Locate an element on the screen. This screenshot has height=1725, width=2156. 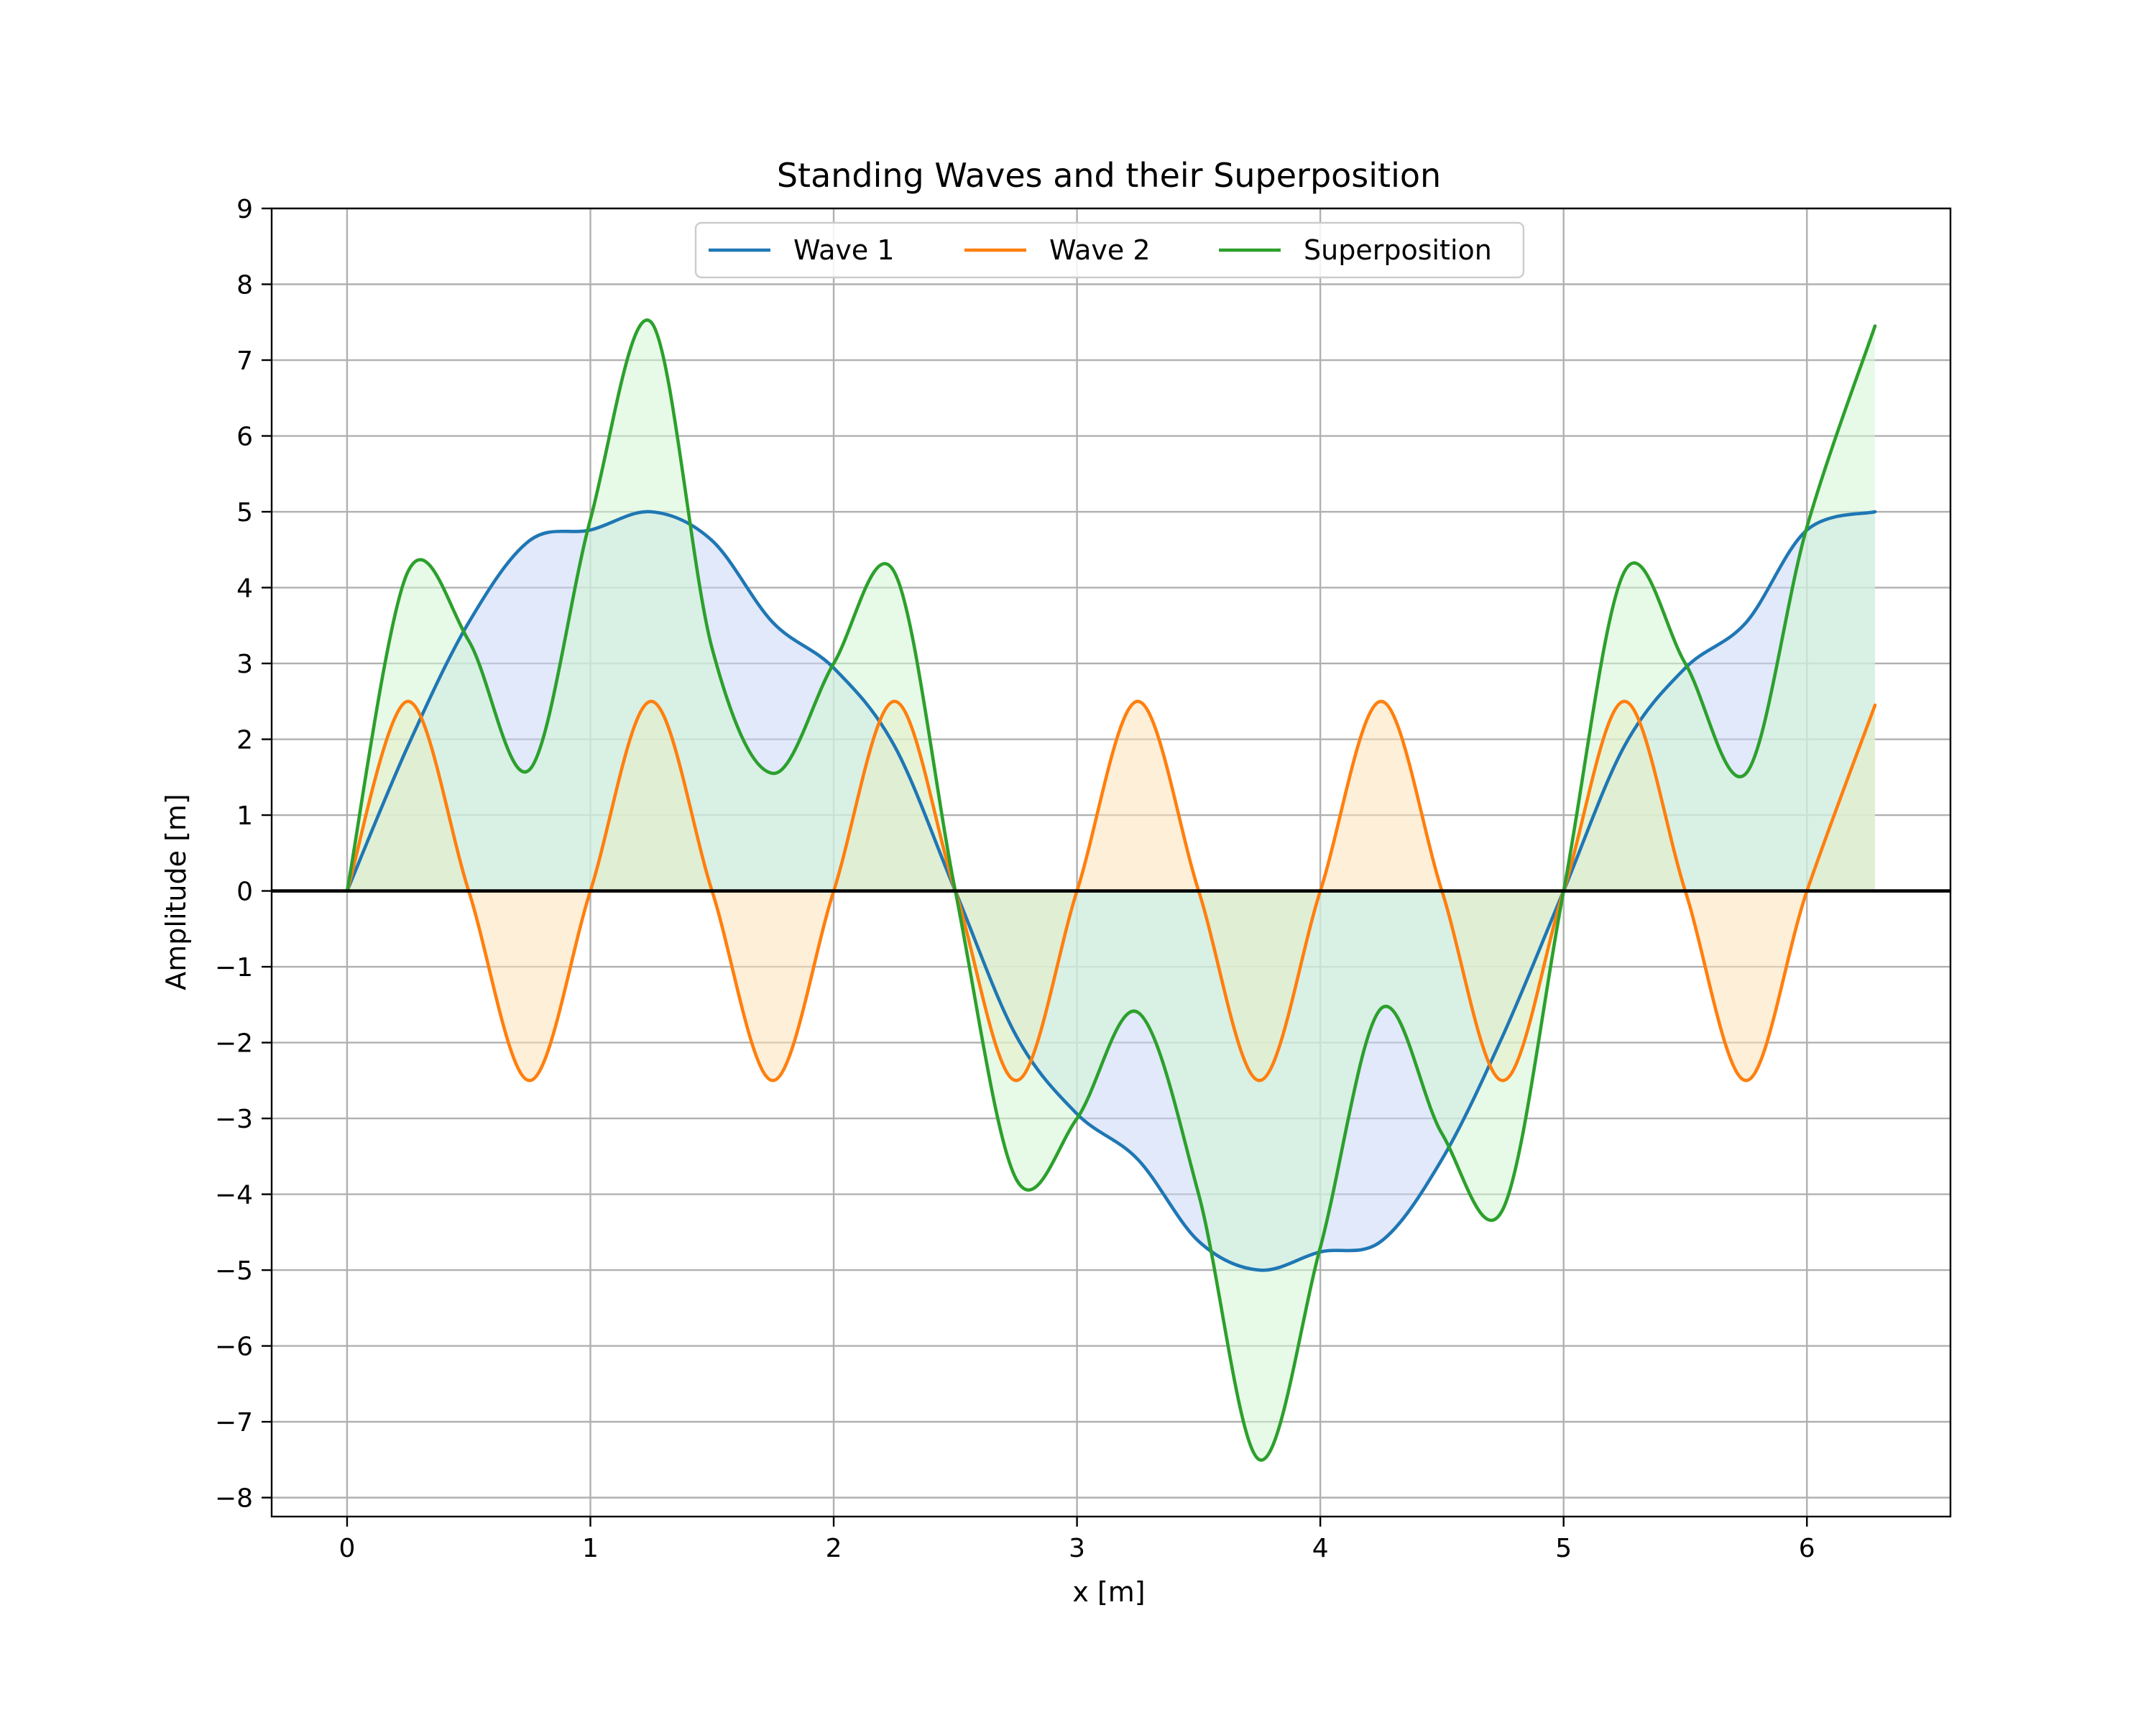
y-tick-label: 4 is located at coordinates (244, 589).